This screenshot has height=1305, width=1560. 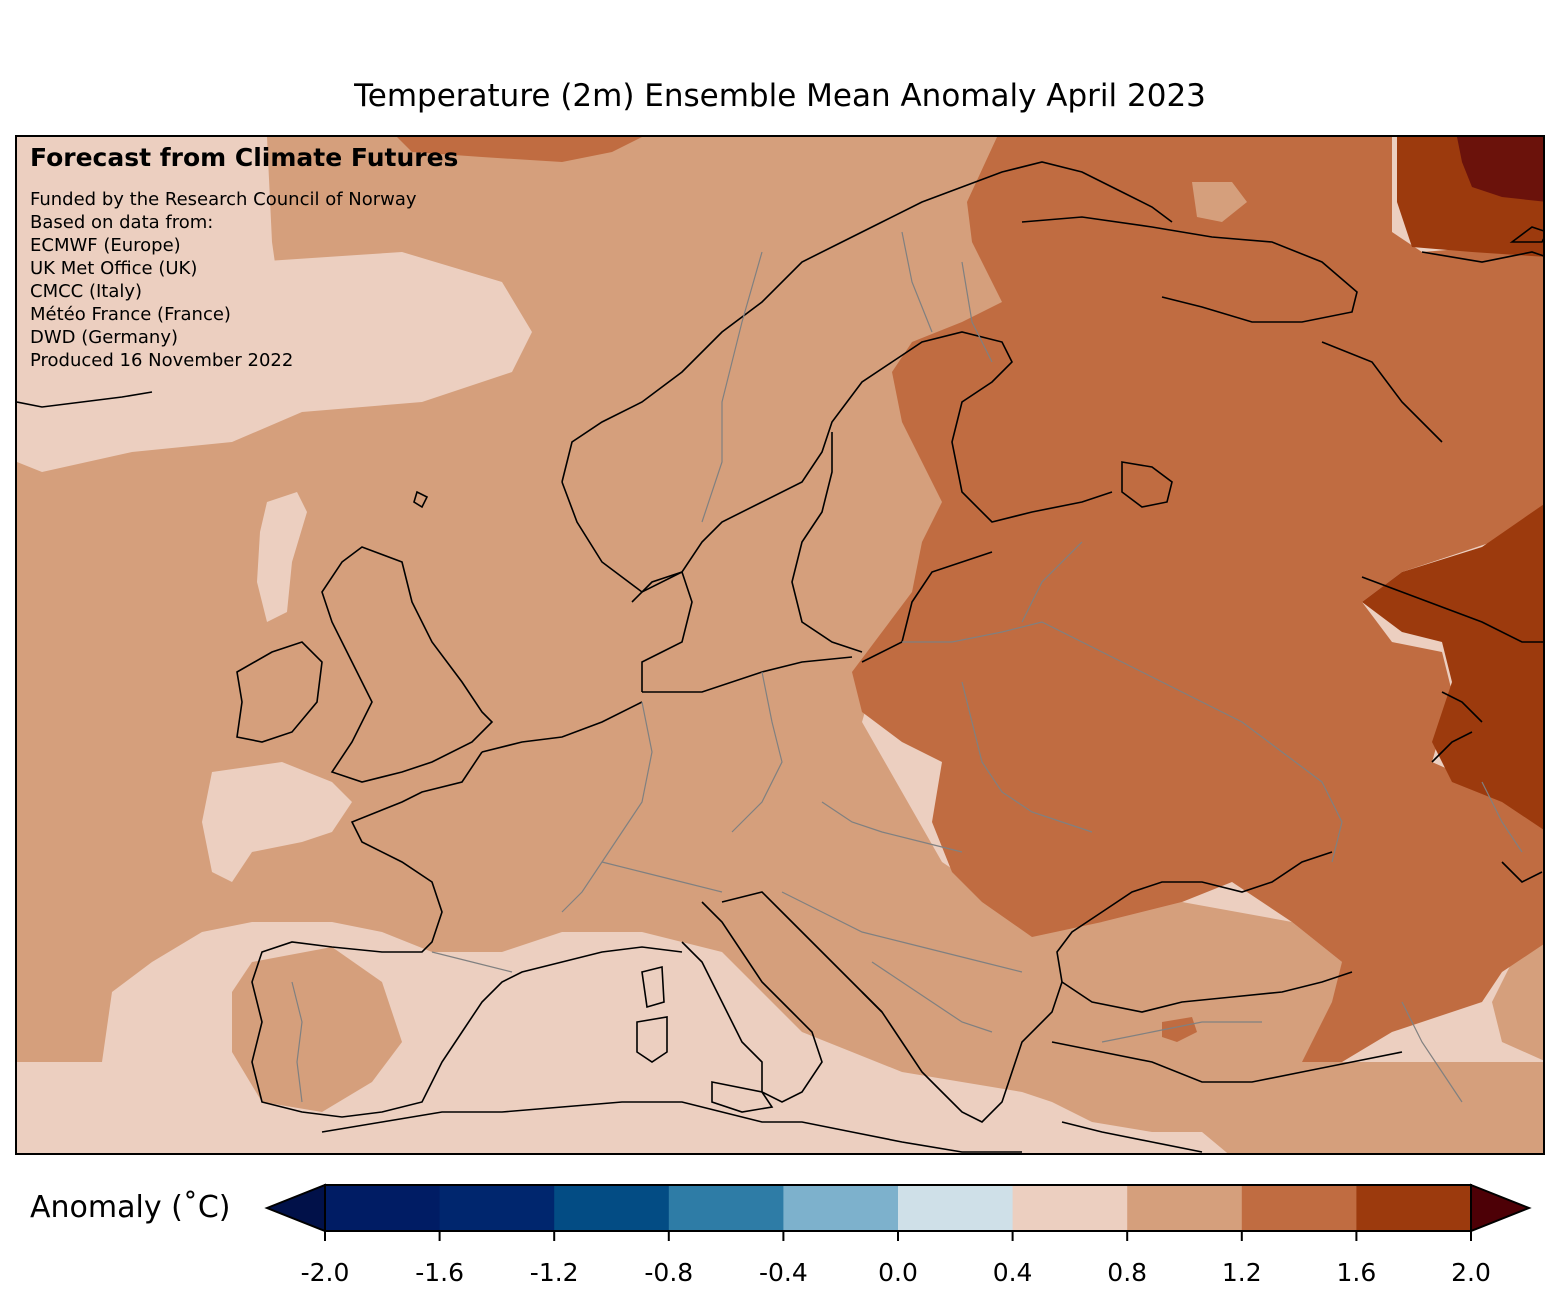 What do you see at coordinates (1452, 667) in the screenshot?
I see `anomaly-region-1.2-1.6-east` at bounding box center [1452, 667].